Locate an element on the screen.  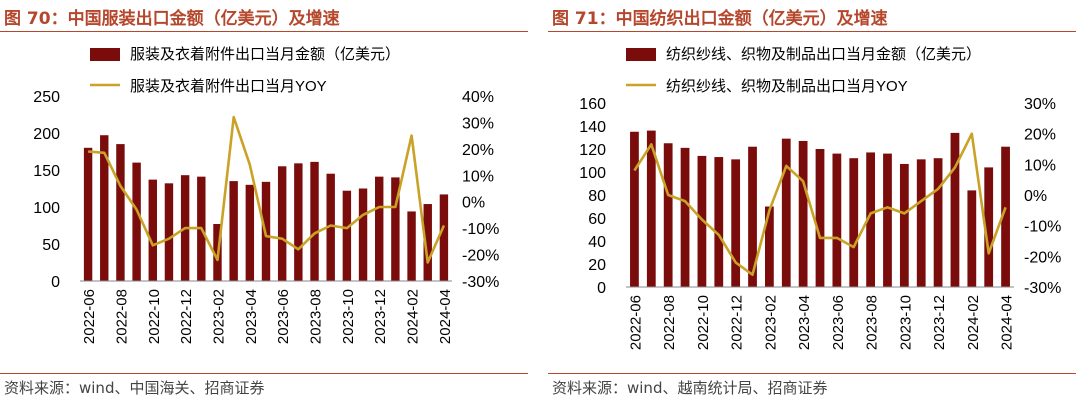
y-left-tick-label: 120 is located at coordinates (592, 150).